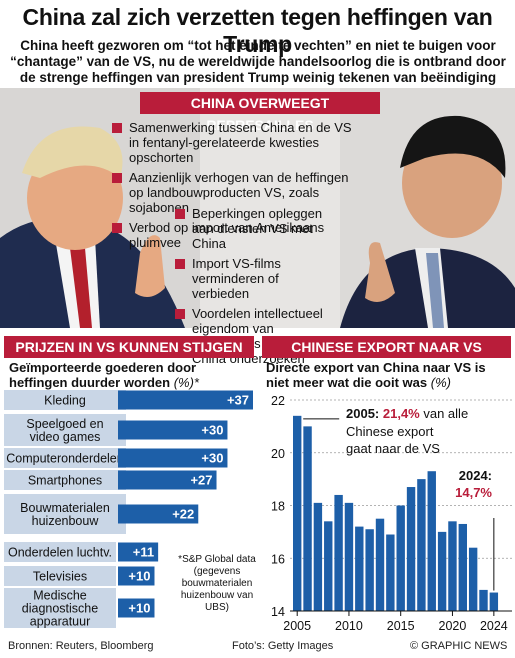  What do you see at coordinates (390, 431) in the screenshot?
I see `annotation-2005-text: Chinese export` at bounding box center [390, 431].